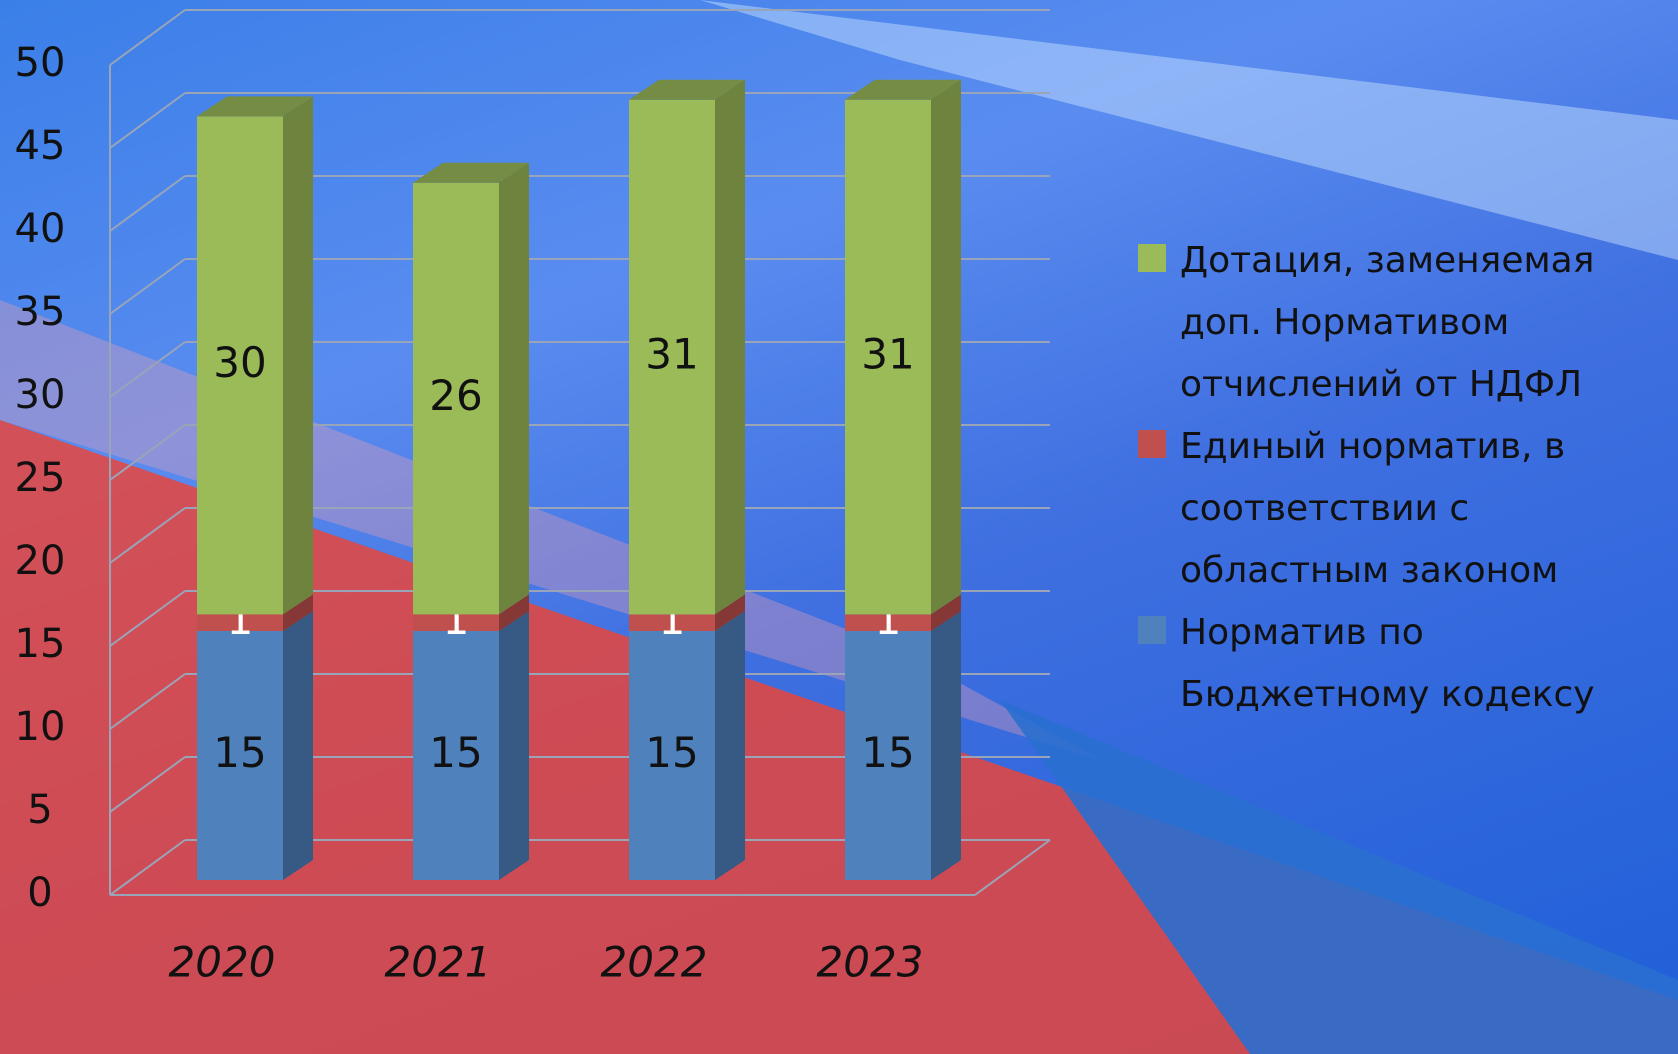 The height and width of the screenshot is (1054, 1678). I want to click on legend-label: Норматив по Бюджетному кодексу, so click(1387, 663).